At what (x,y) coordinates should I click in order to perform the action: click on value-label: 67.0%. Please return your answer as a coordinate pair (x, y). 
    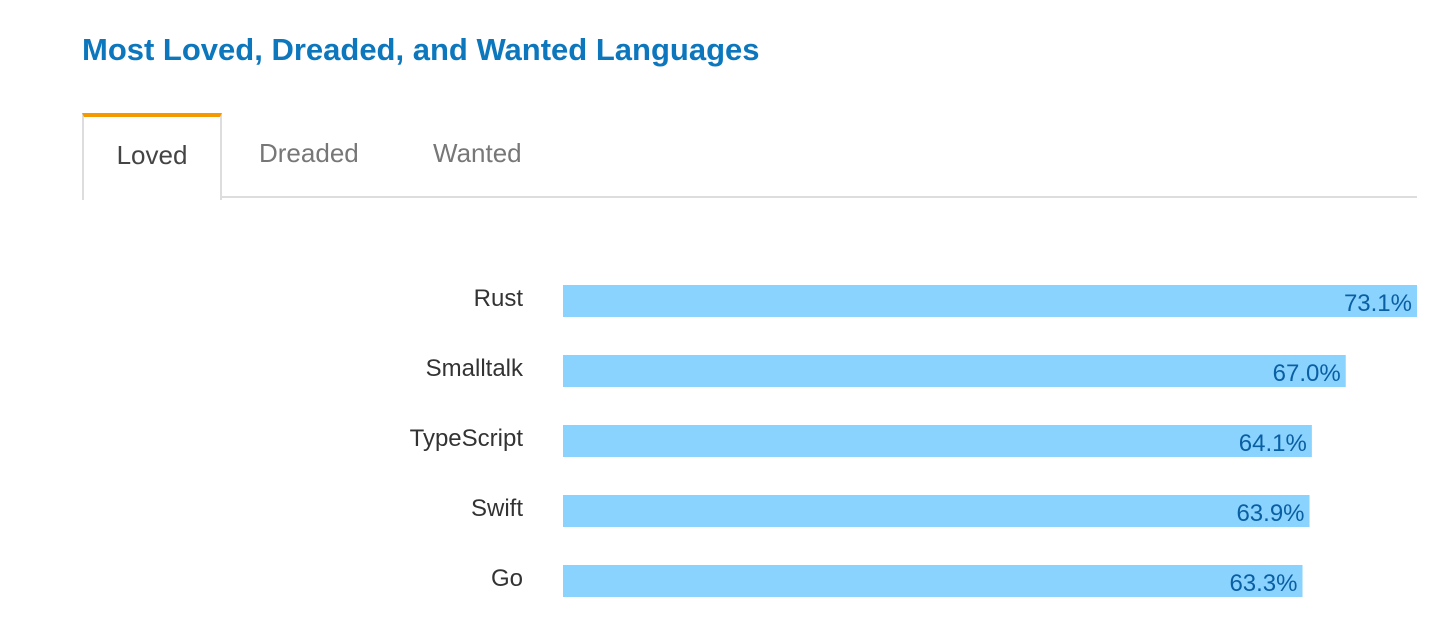
    Looking at the image, I should click on (1307, 373).